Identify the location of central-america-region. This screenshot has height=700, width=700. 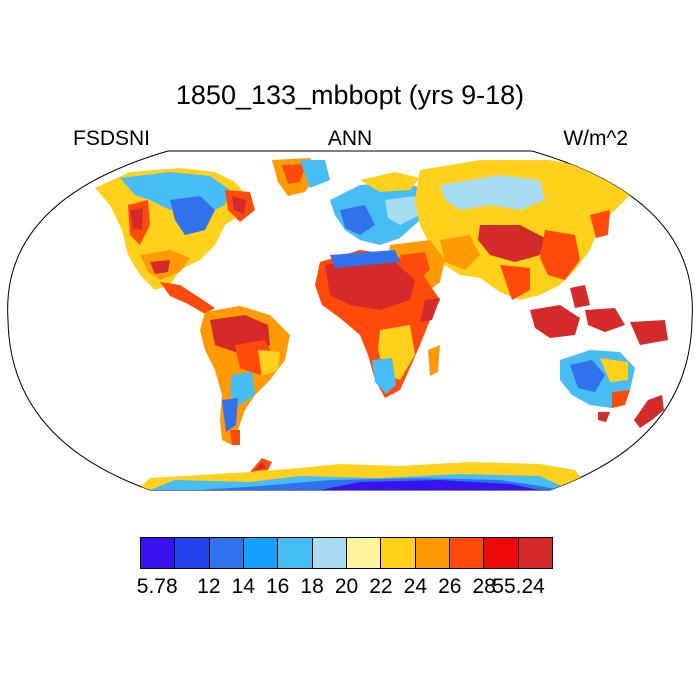
(187, 298).